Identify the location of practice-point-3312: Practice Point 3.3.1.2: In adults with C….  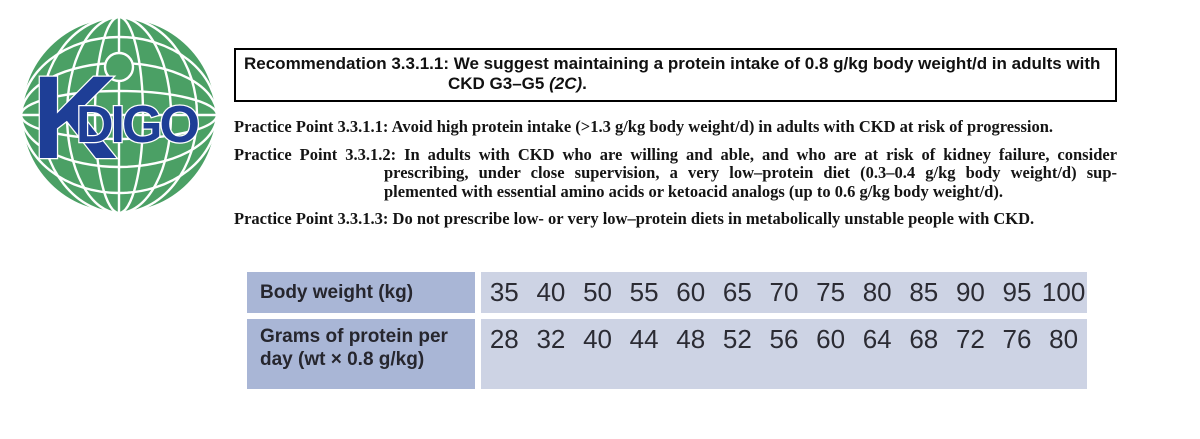
(676, 173).